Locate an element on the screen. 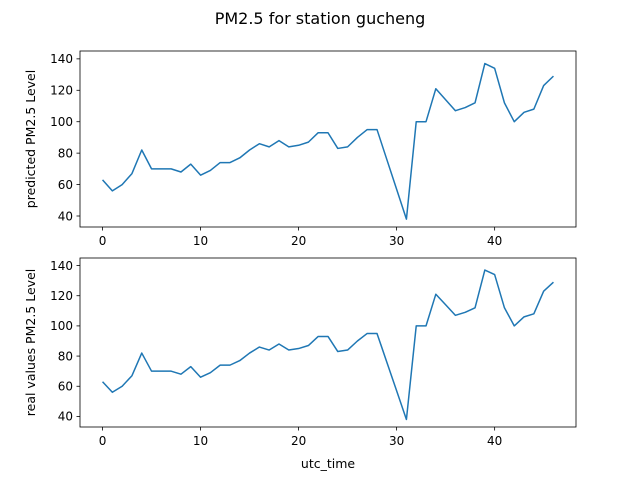  y-axis-label: real values PM2.5 Level is located at coordinates (30, 342).